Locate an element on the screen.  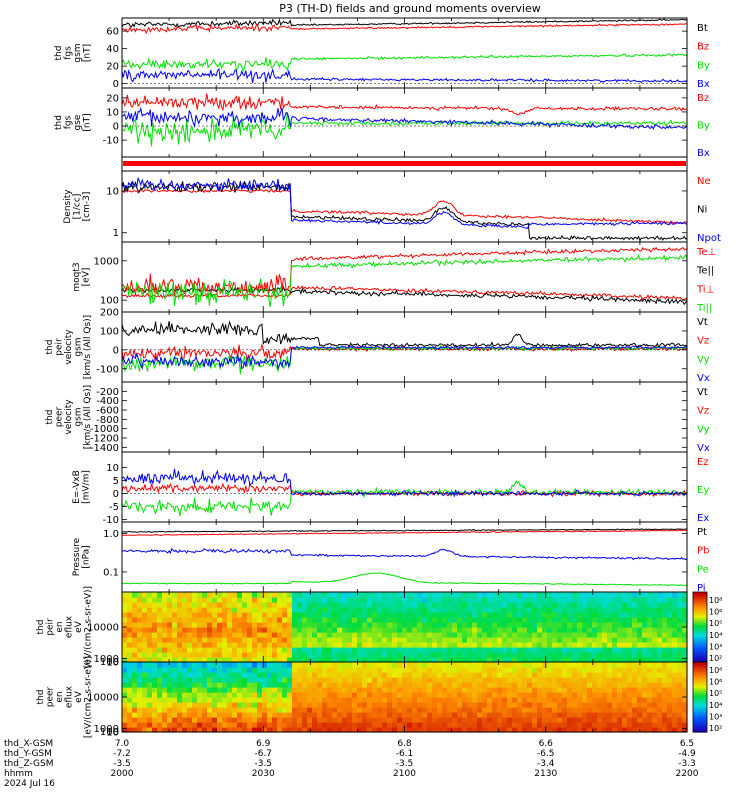
ylabel-line: [nT] is located at coordinates (88, 122).